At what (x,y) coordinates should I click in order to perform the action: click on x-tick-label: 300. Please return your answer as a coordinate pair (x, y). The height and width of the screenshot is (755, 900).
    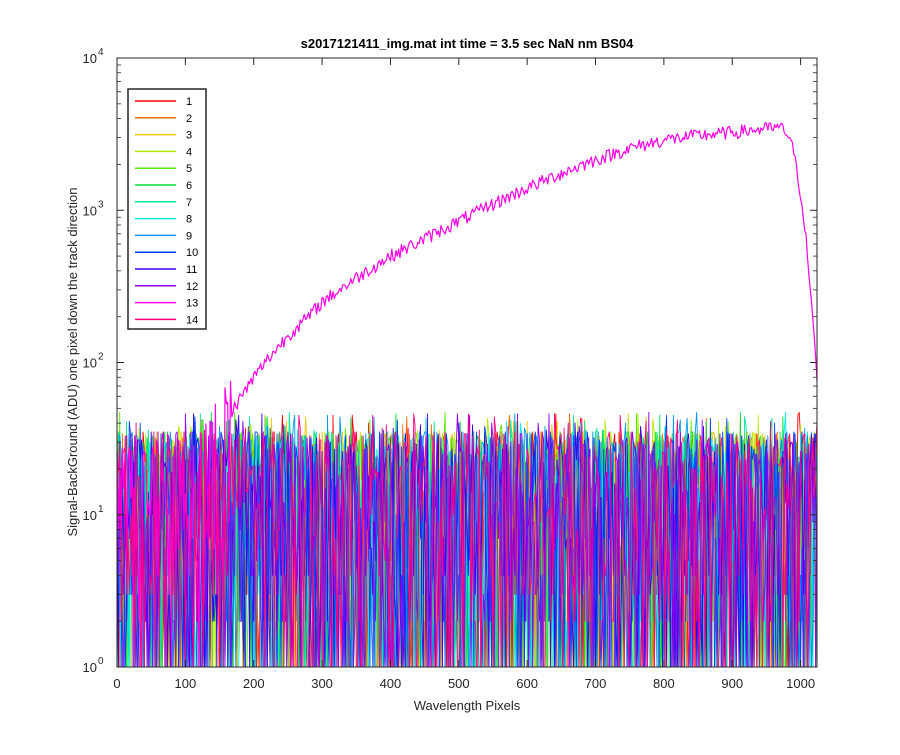
    Looking at the image, I should click on (322, 683).